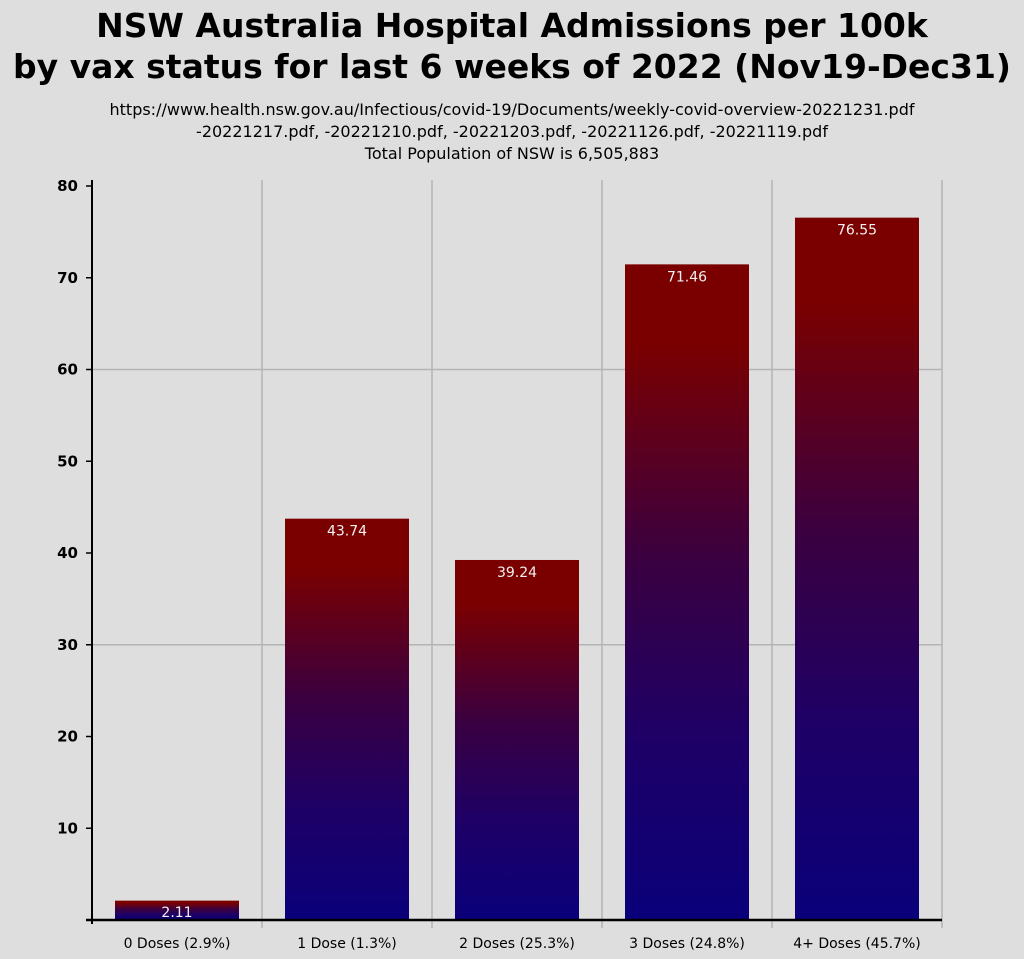  Describe the element at coordinates (517, 944) in the screenshot. I see `category-label-2: 2 Doses (25.3%)` at that location.